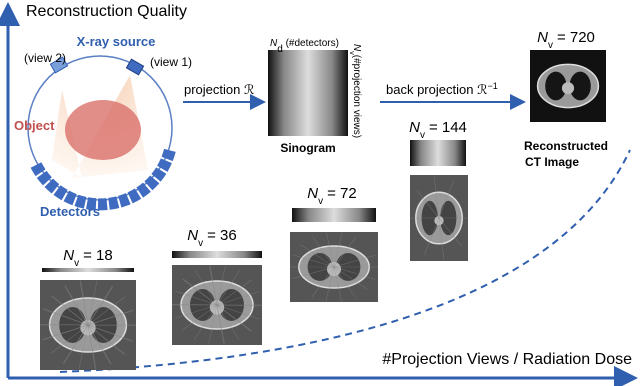  What do you see at coordinates (448, 127) in the screenshot?
I see `level-value: = 144` at bounding box center [448, 127].